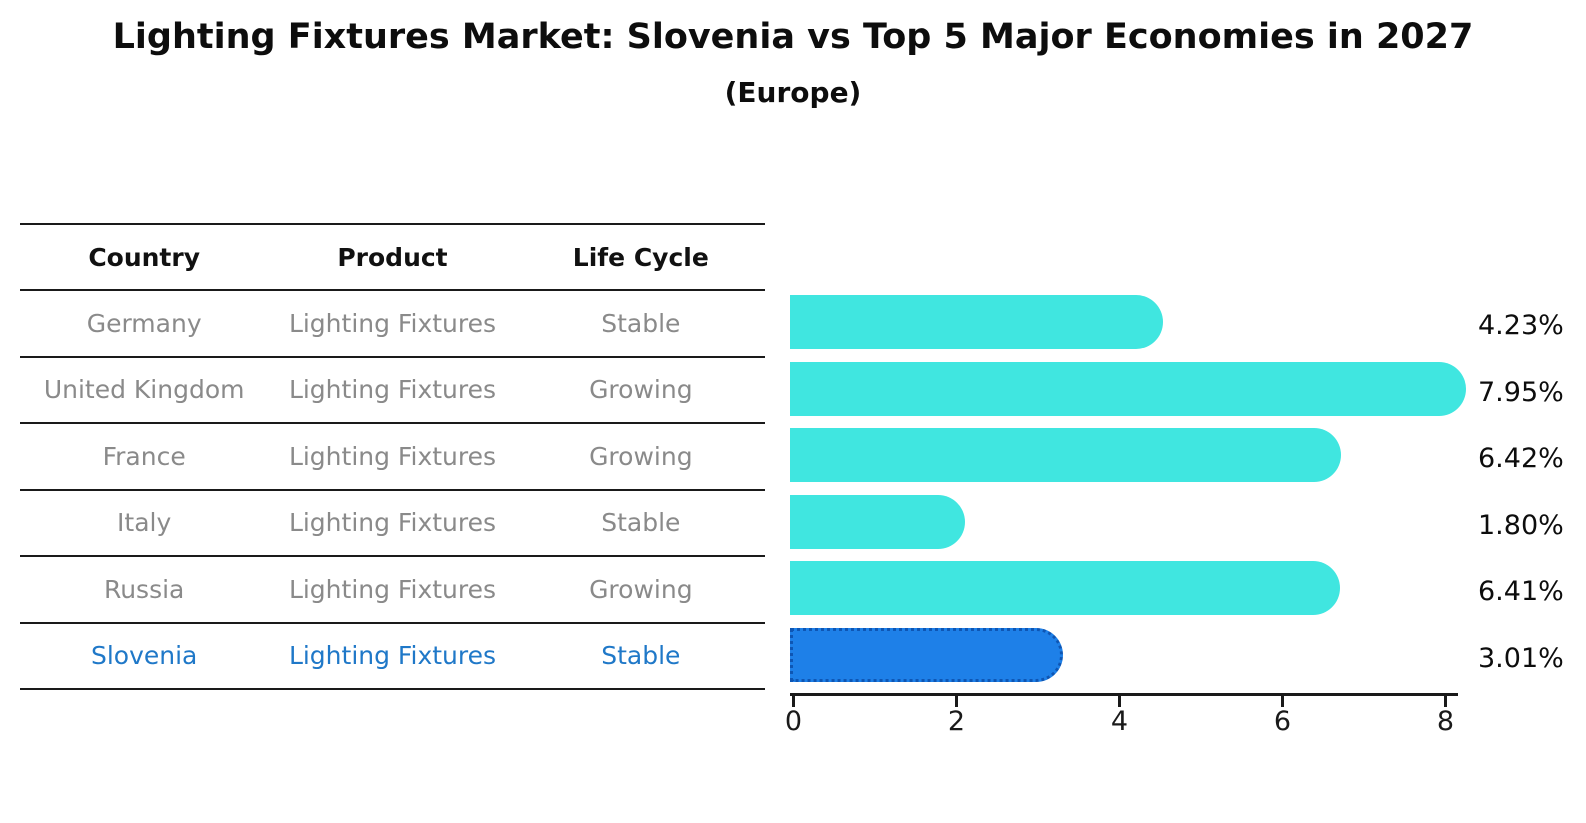 Image resolution: width=1586 pixels, height=823 pixels. Describe the element at coordinates (1521, 458) in the screenshot. I see `value-label-france: 6.42%` at that location.